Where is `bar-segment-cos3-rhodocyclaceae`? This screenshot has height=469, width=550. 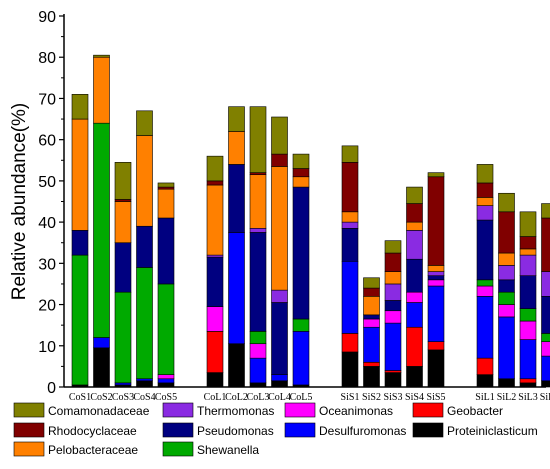 bar-segment-cos3-rhodocyclaceae is located at coordinates (123, 200).